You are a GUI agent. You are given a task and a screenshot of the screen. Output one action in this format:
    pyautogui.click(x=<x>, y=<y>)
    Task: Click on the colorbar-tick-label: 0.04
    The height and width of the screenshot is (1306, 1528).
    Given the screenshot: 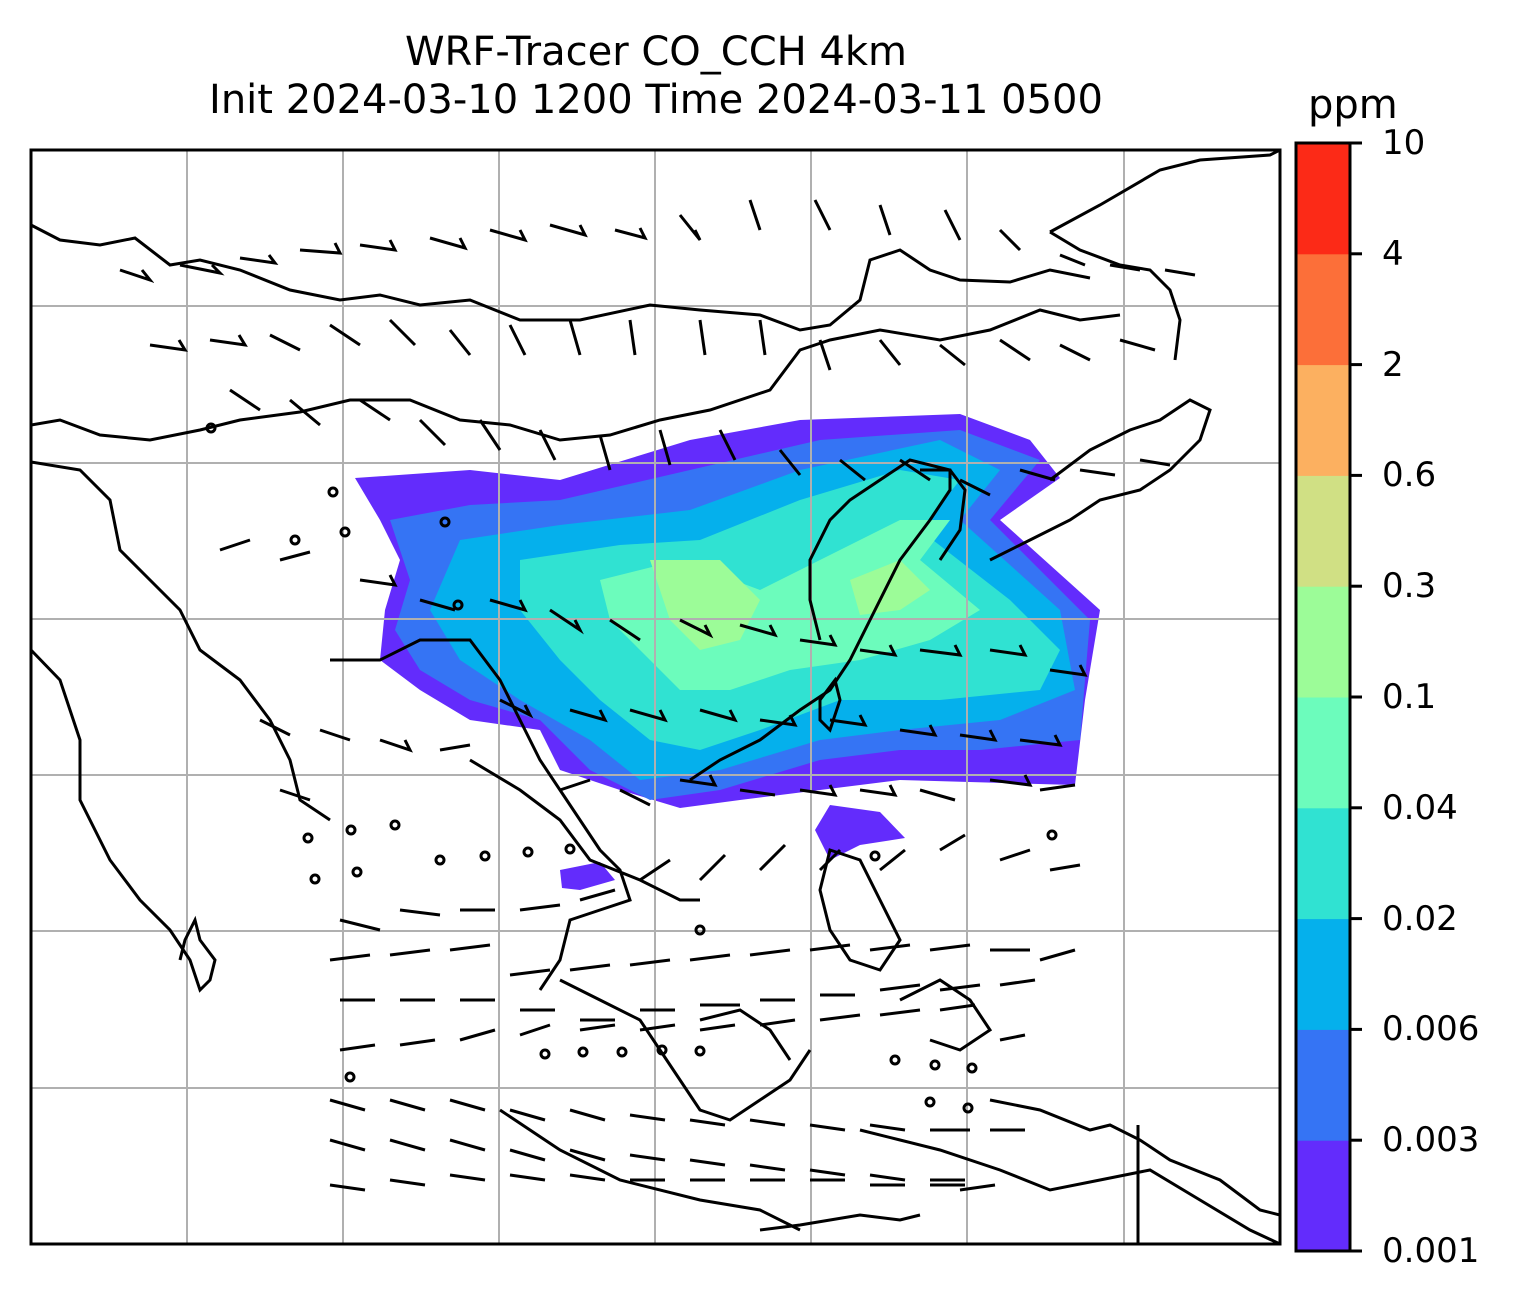 What is the action you would take?
    pyautogui.click(x=1420, y=807)
    